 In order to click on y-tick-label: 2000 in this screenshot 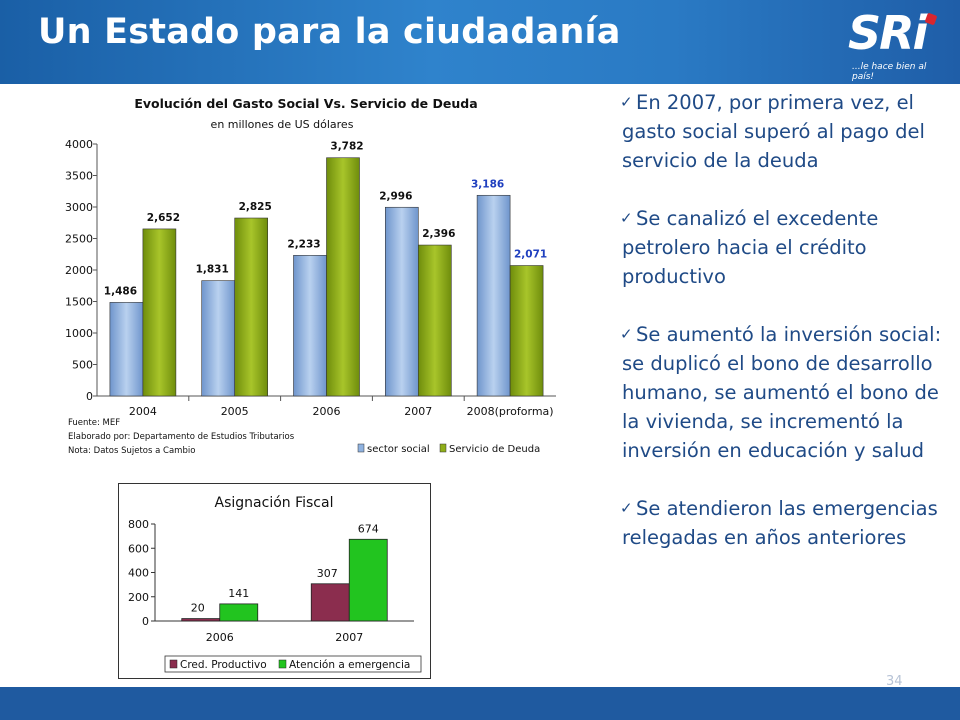, I will do `click(79, 270)`.